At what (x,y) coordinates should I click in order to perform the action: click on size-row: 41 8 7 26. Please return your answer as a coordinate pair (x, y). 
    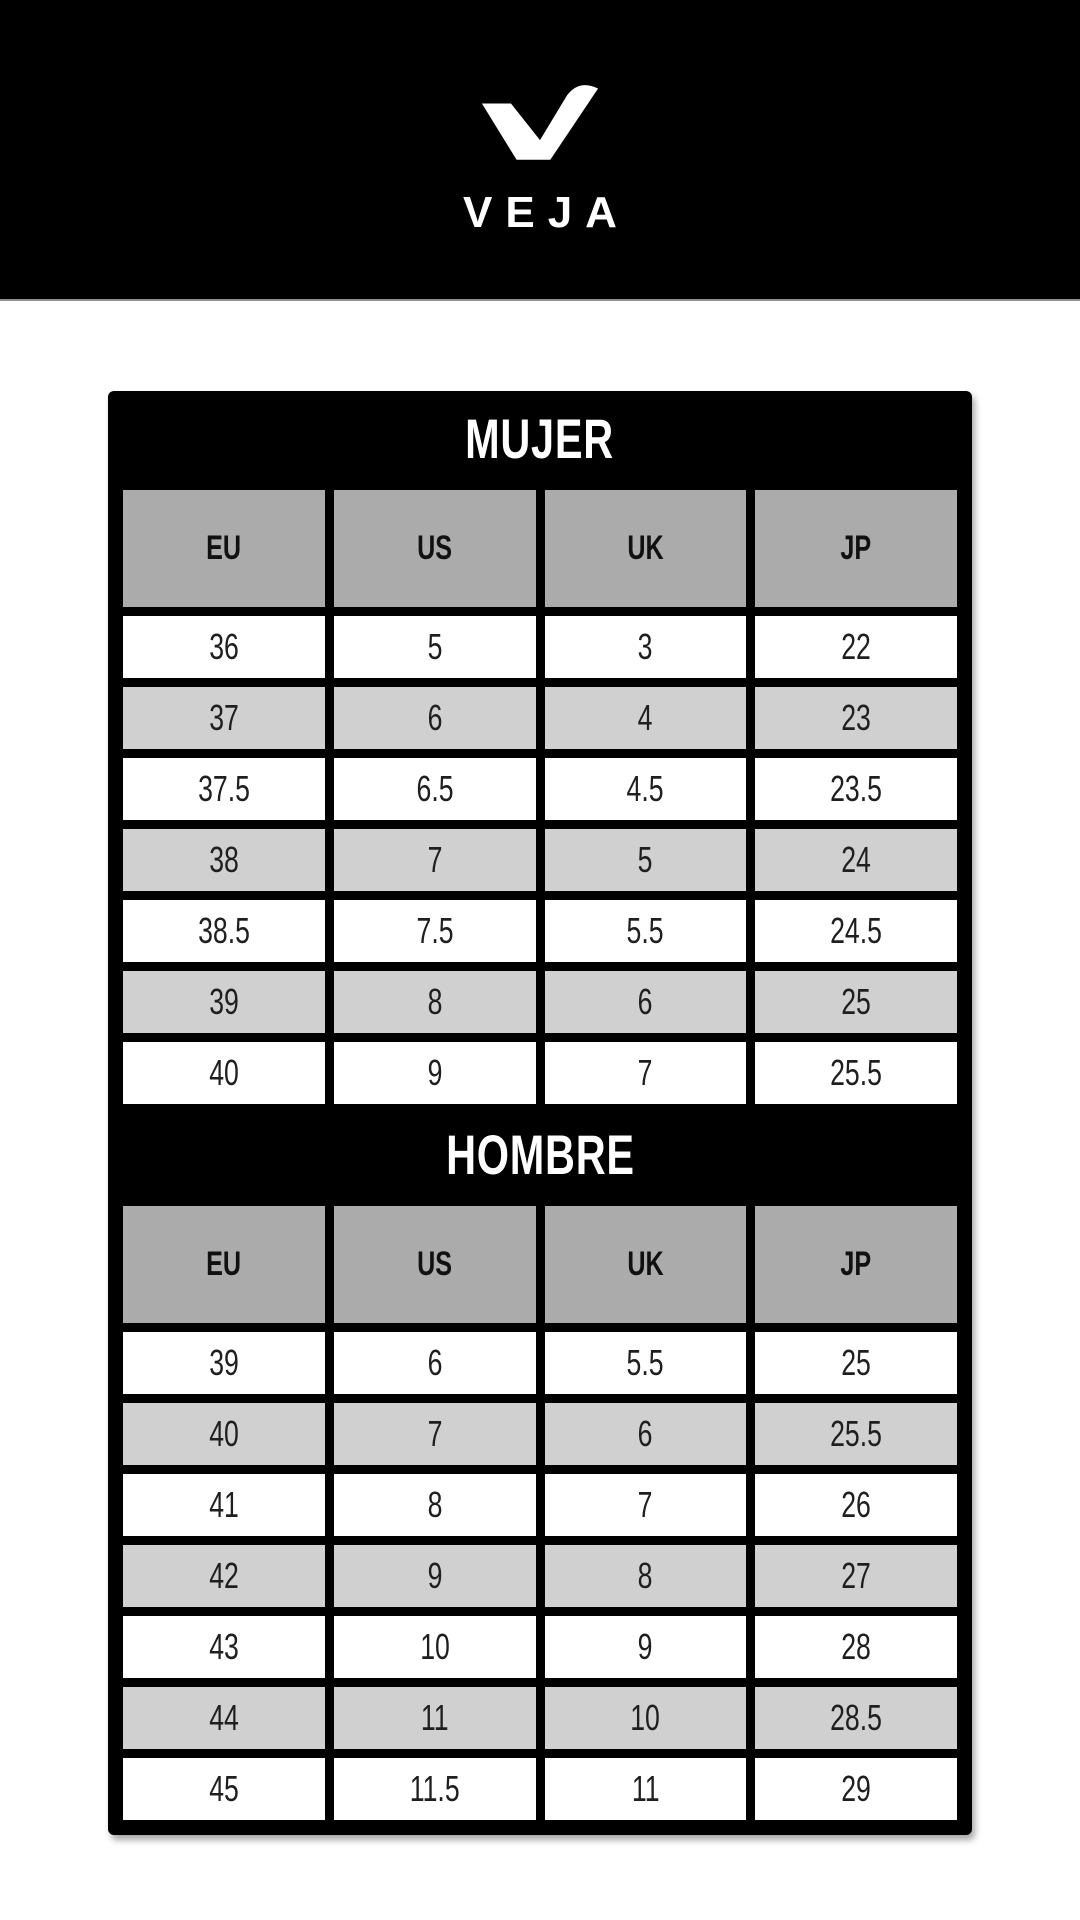
    Looking at the image, I should click on (540, 1505).